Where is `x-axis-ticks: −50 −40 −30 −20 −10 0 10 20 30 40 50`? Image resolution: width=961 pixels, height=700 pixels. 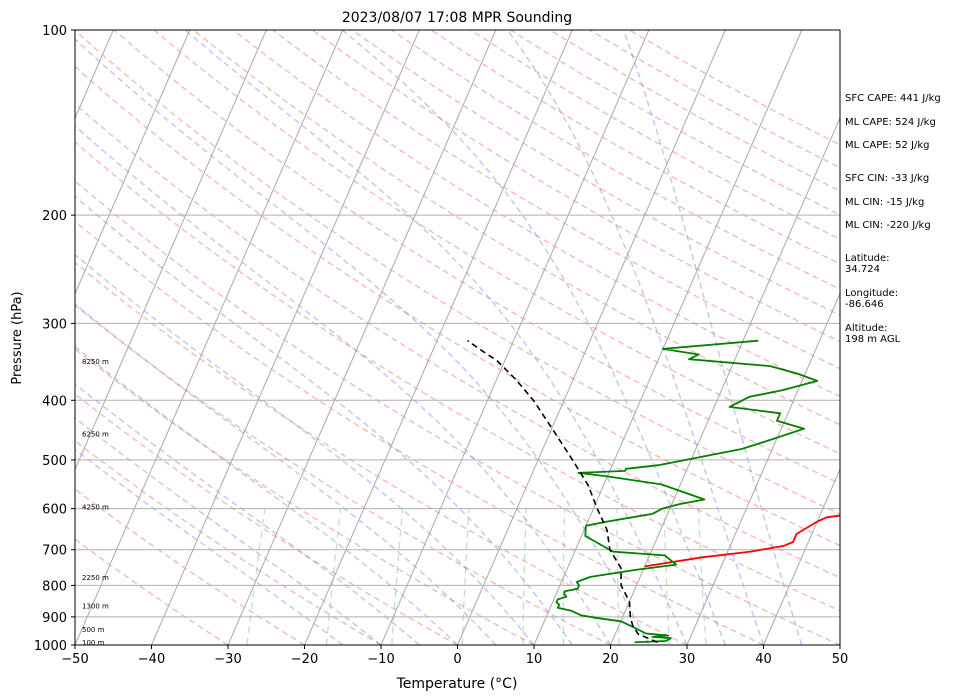 x-axis-ticks: −50 −40 −30 −20 −10 0 10 20 30 40 50 is located at coordinates (454, 656).